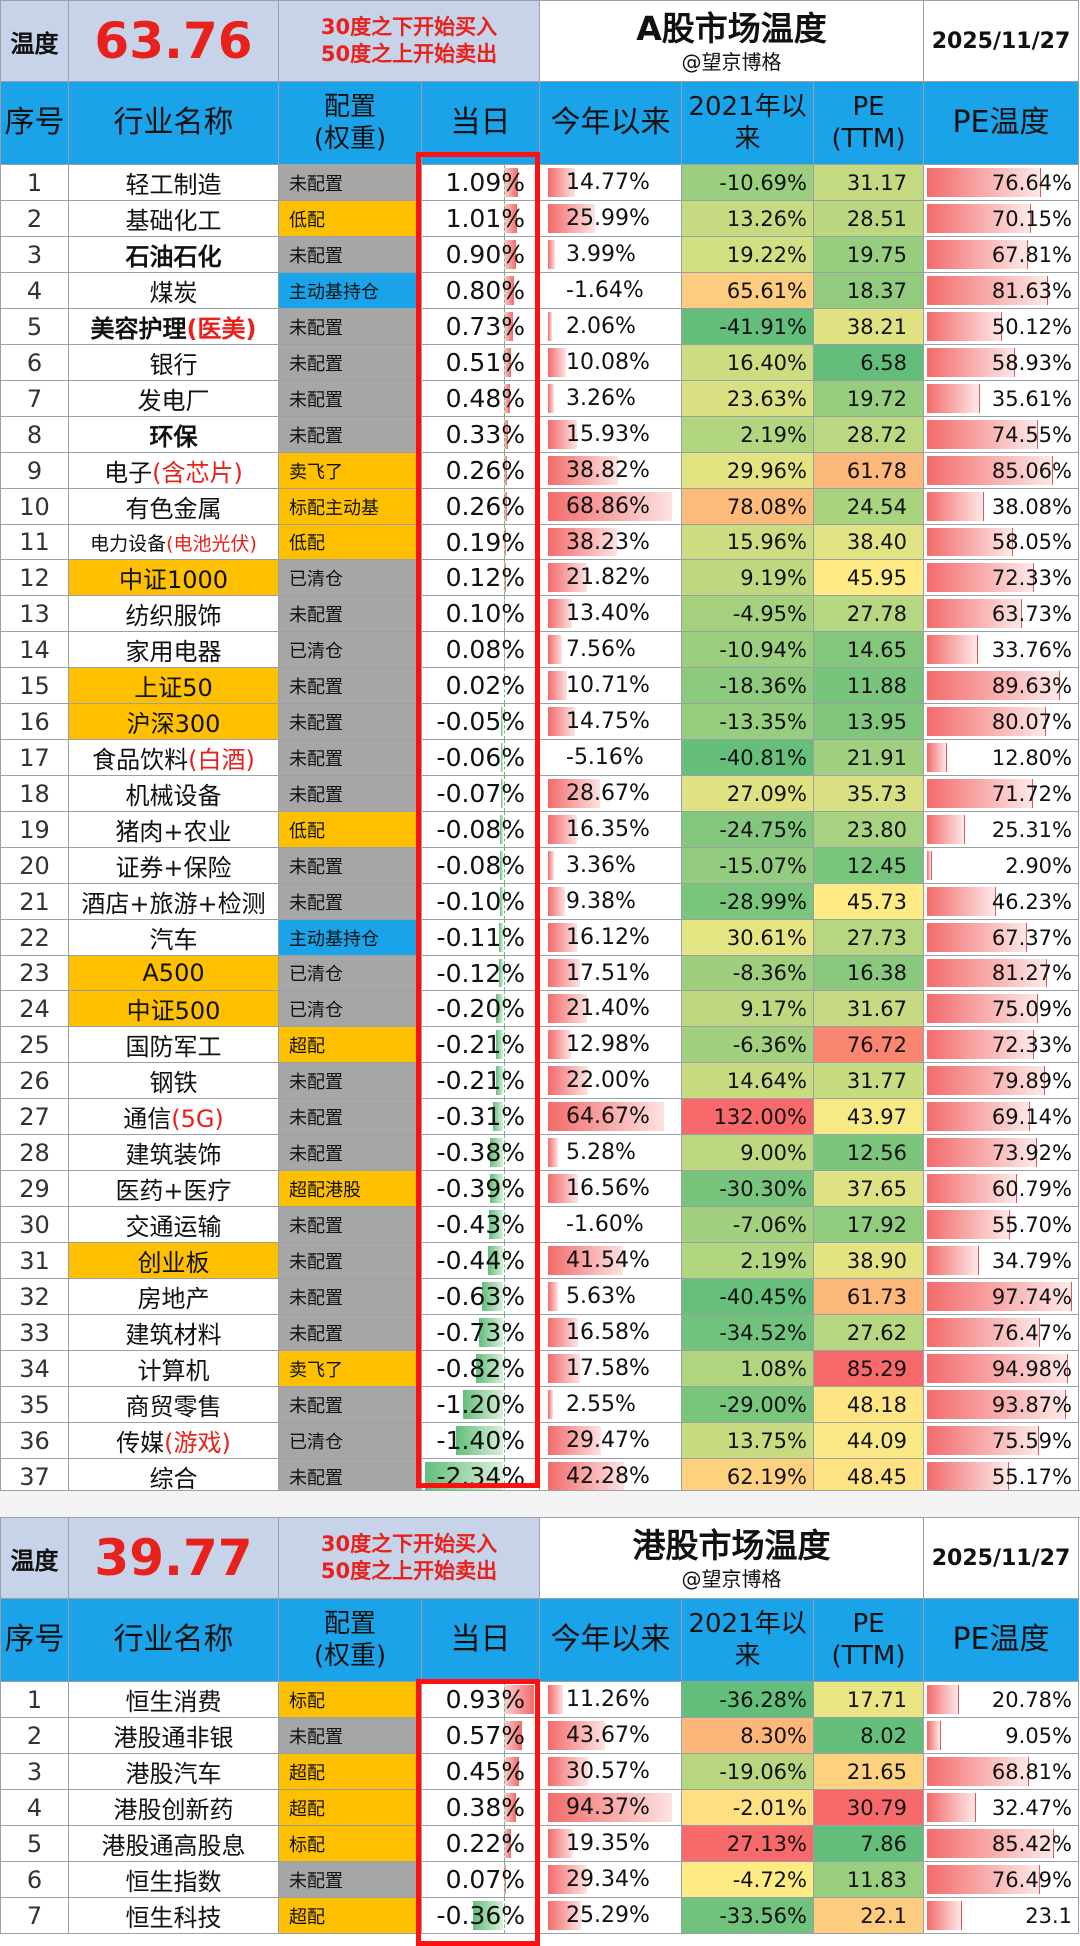 The width and height of the screenshot is (1080, 1946). I want to click on pe-temperature-value: 9.05%, so click(1038, 1735).